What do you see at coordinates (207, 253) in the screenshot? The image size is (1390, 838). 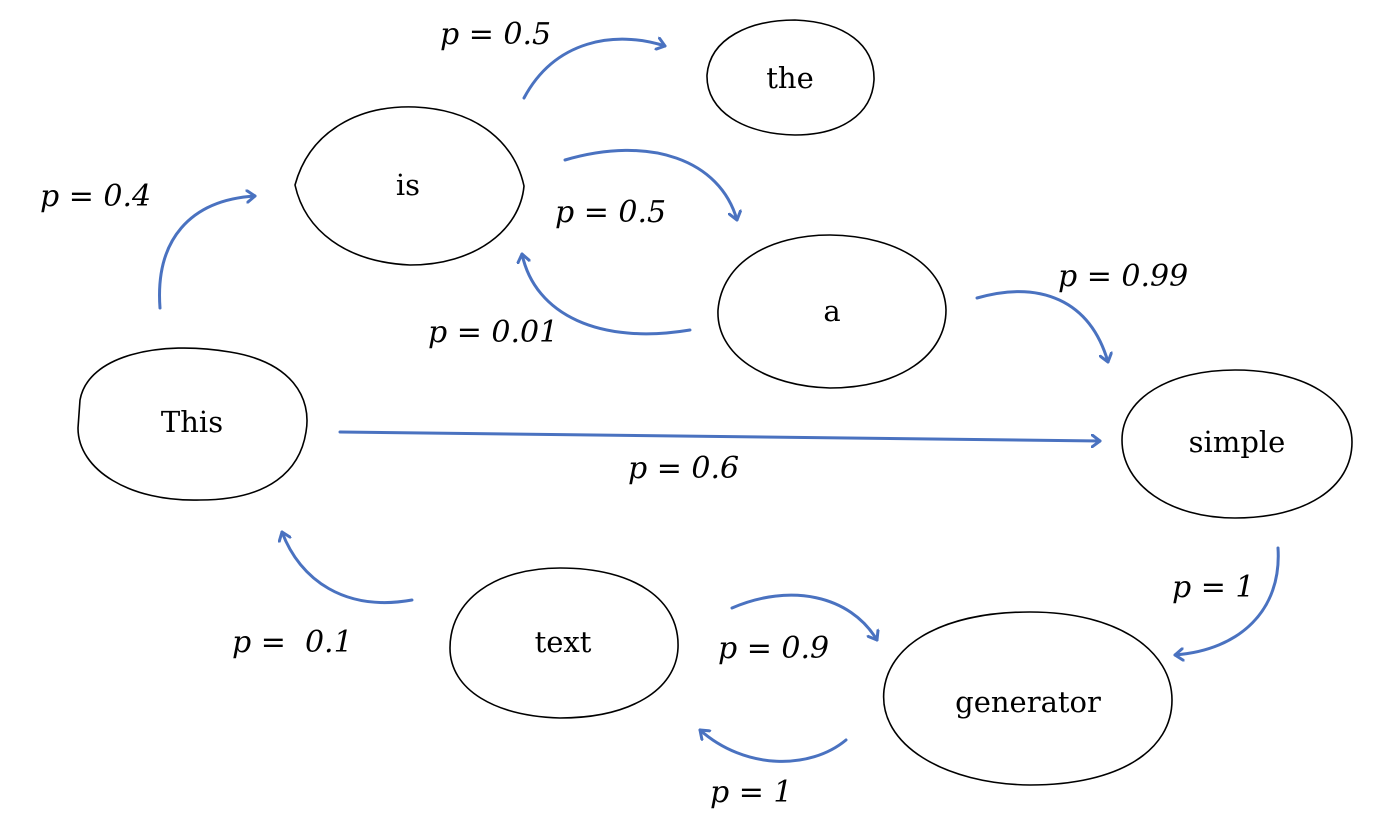 I see `edge-this-to-is` at bounding box center [207, 253].